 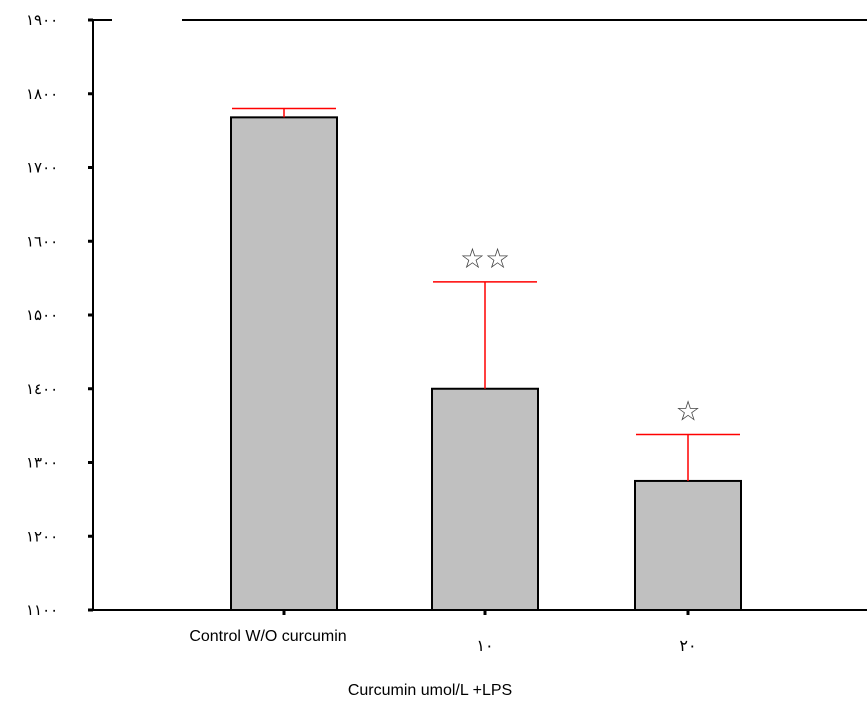 What do you see at coordinates (42, 168) in the screenshot?
I see `y-tick-label: ١٧٠٠` at bounding box center [42, 168].